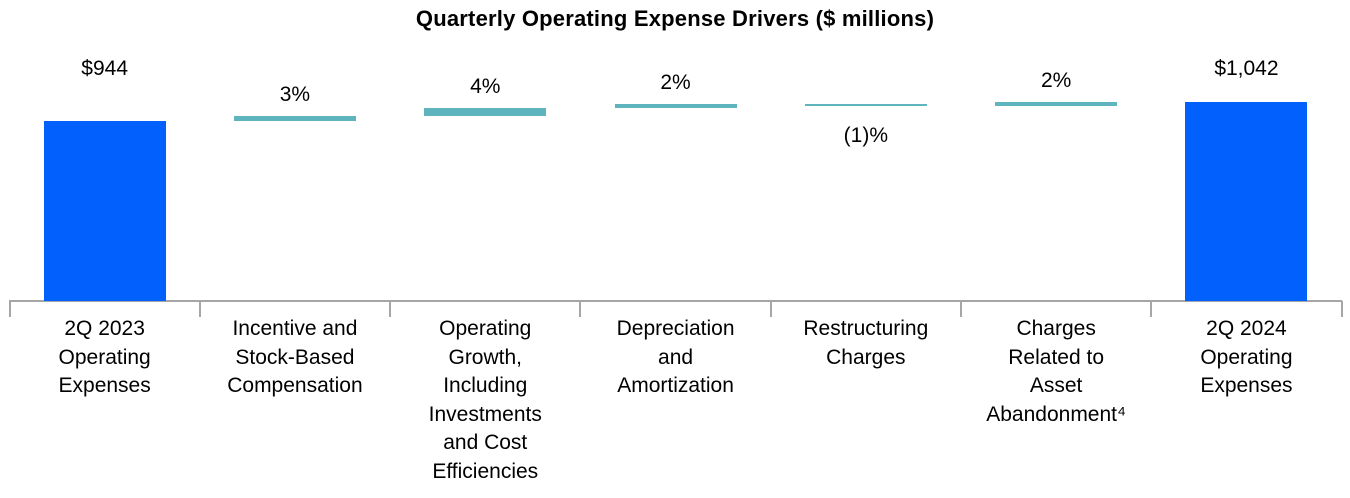 The image size is (1350, 498). Describe the element at coordinates (485, 87) in the screenshot. I see `bar-value-label: 4%` at that location.